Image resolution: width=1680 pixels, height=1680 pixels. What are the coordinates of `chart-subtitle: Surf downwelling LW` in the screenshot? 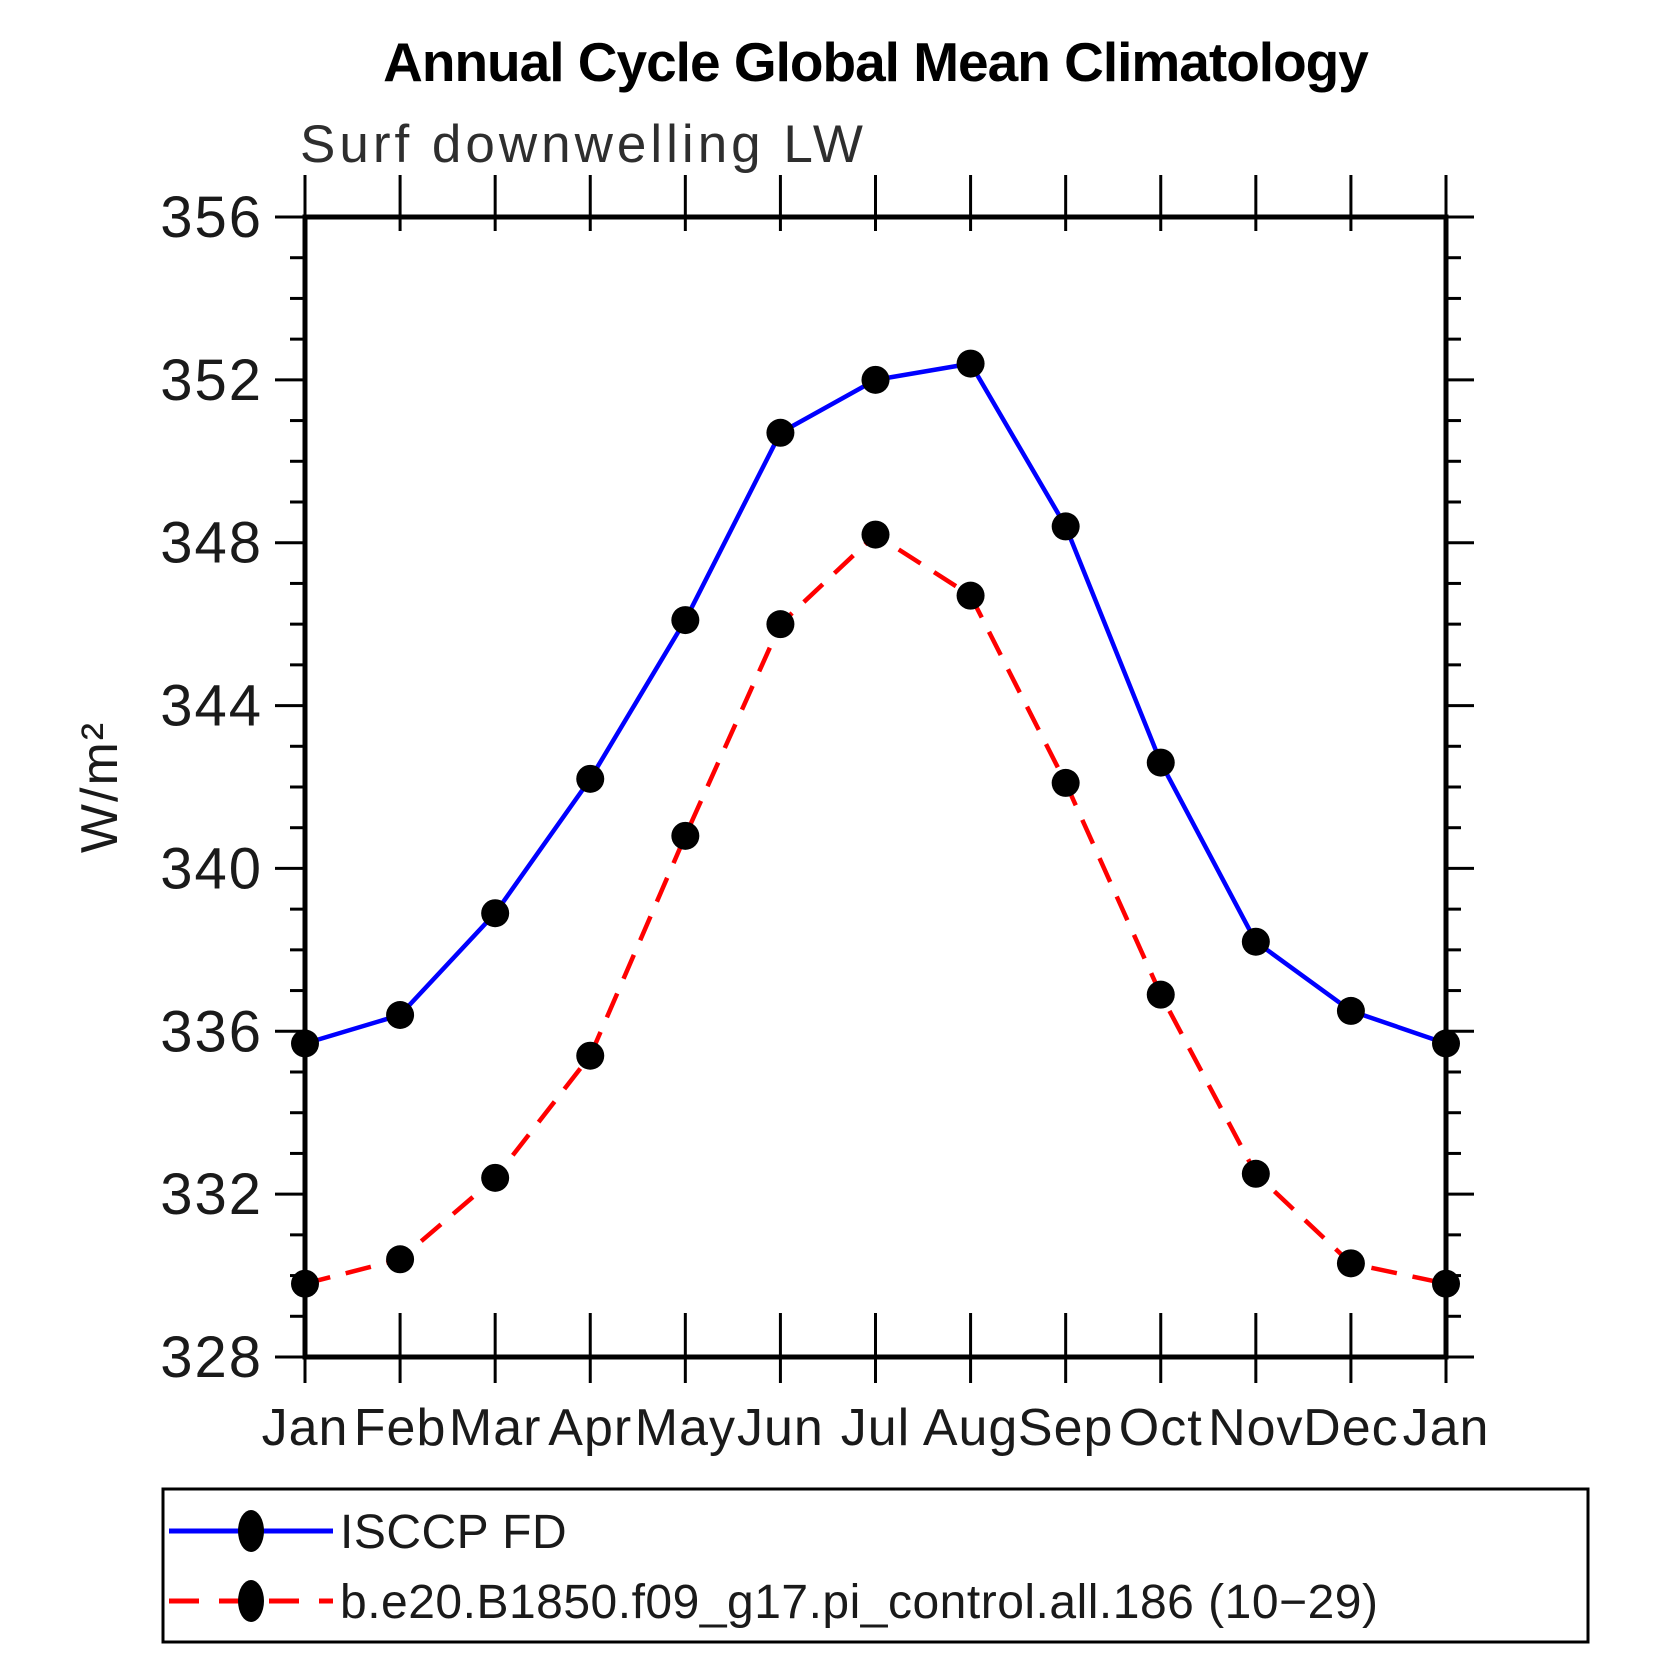 It's located at (583, 144).